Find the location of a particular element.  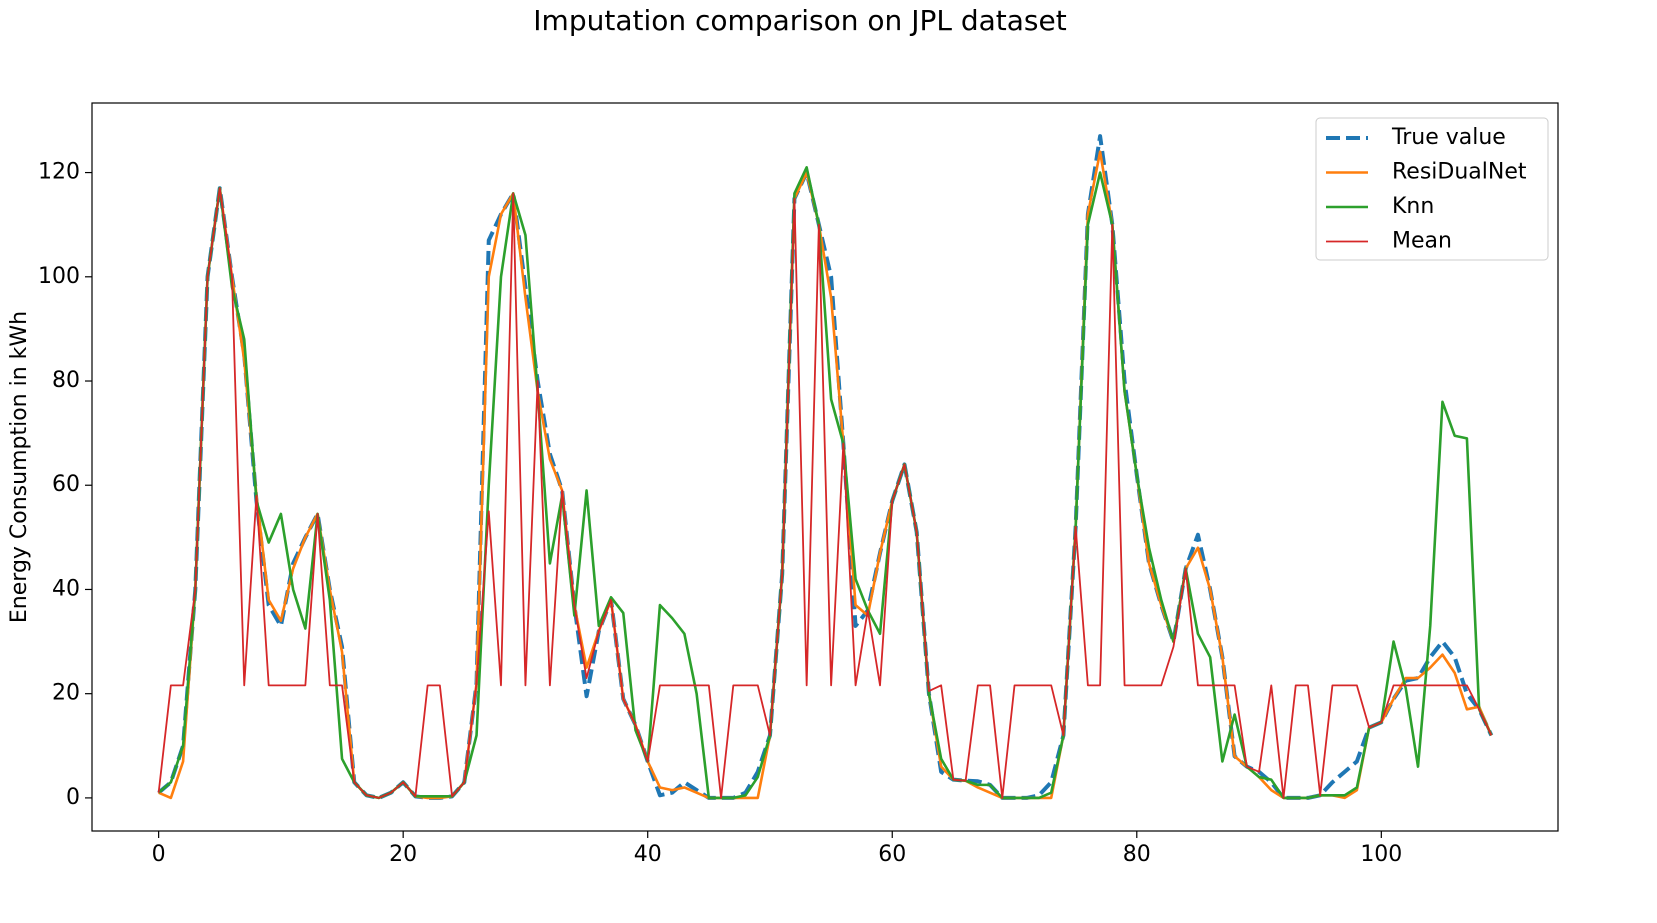

x-tick-label: 80 is located at coordinates (1137, 854).